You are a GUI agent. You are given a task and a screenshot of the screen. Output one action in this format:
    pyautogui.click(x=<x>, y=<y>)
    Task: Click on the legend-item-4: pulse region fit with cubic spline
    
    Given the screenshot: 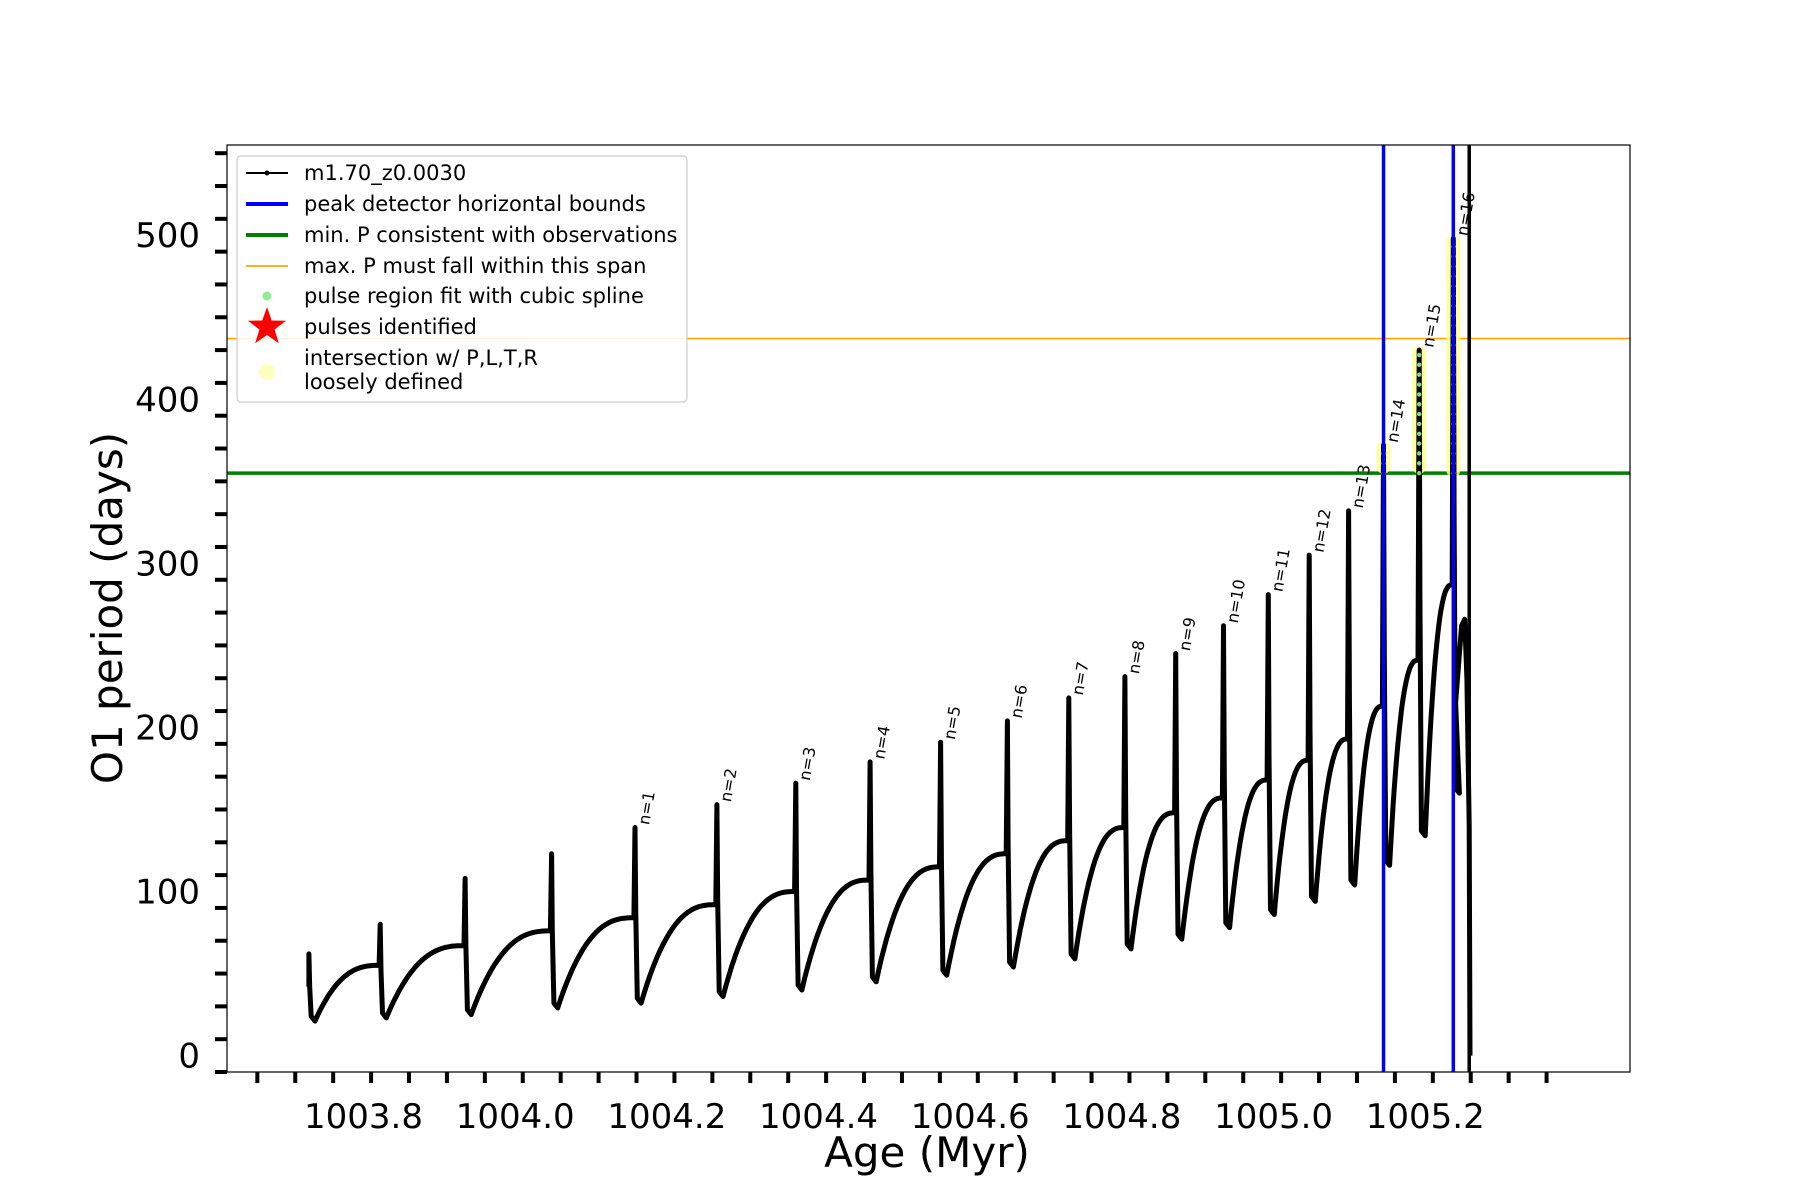 What is the action you would take?
    pyautogui.click(x=453, y=296)
    